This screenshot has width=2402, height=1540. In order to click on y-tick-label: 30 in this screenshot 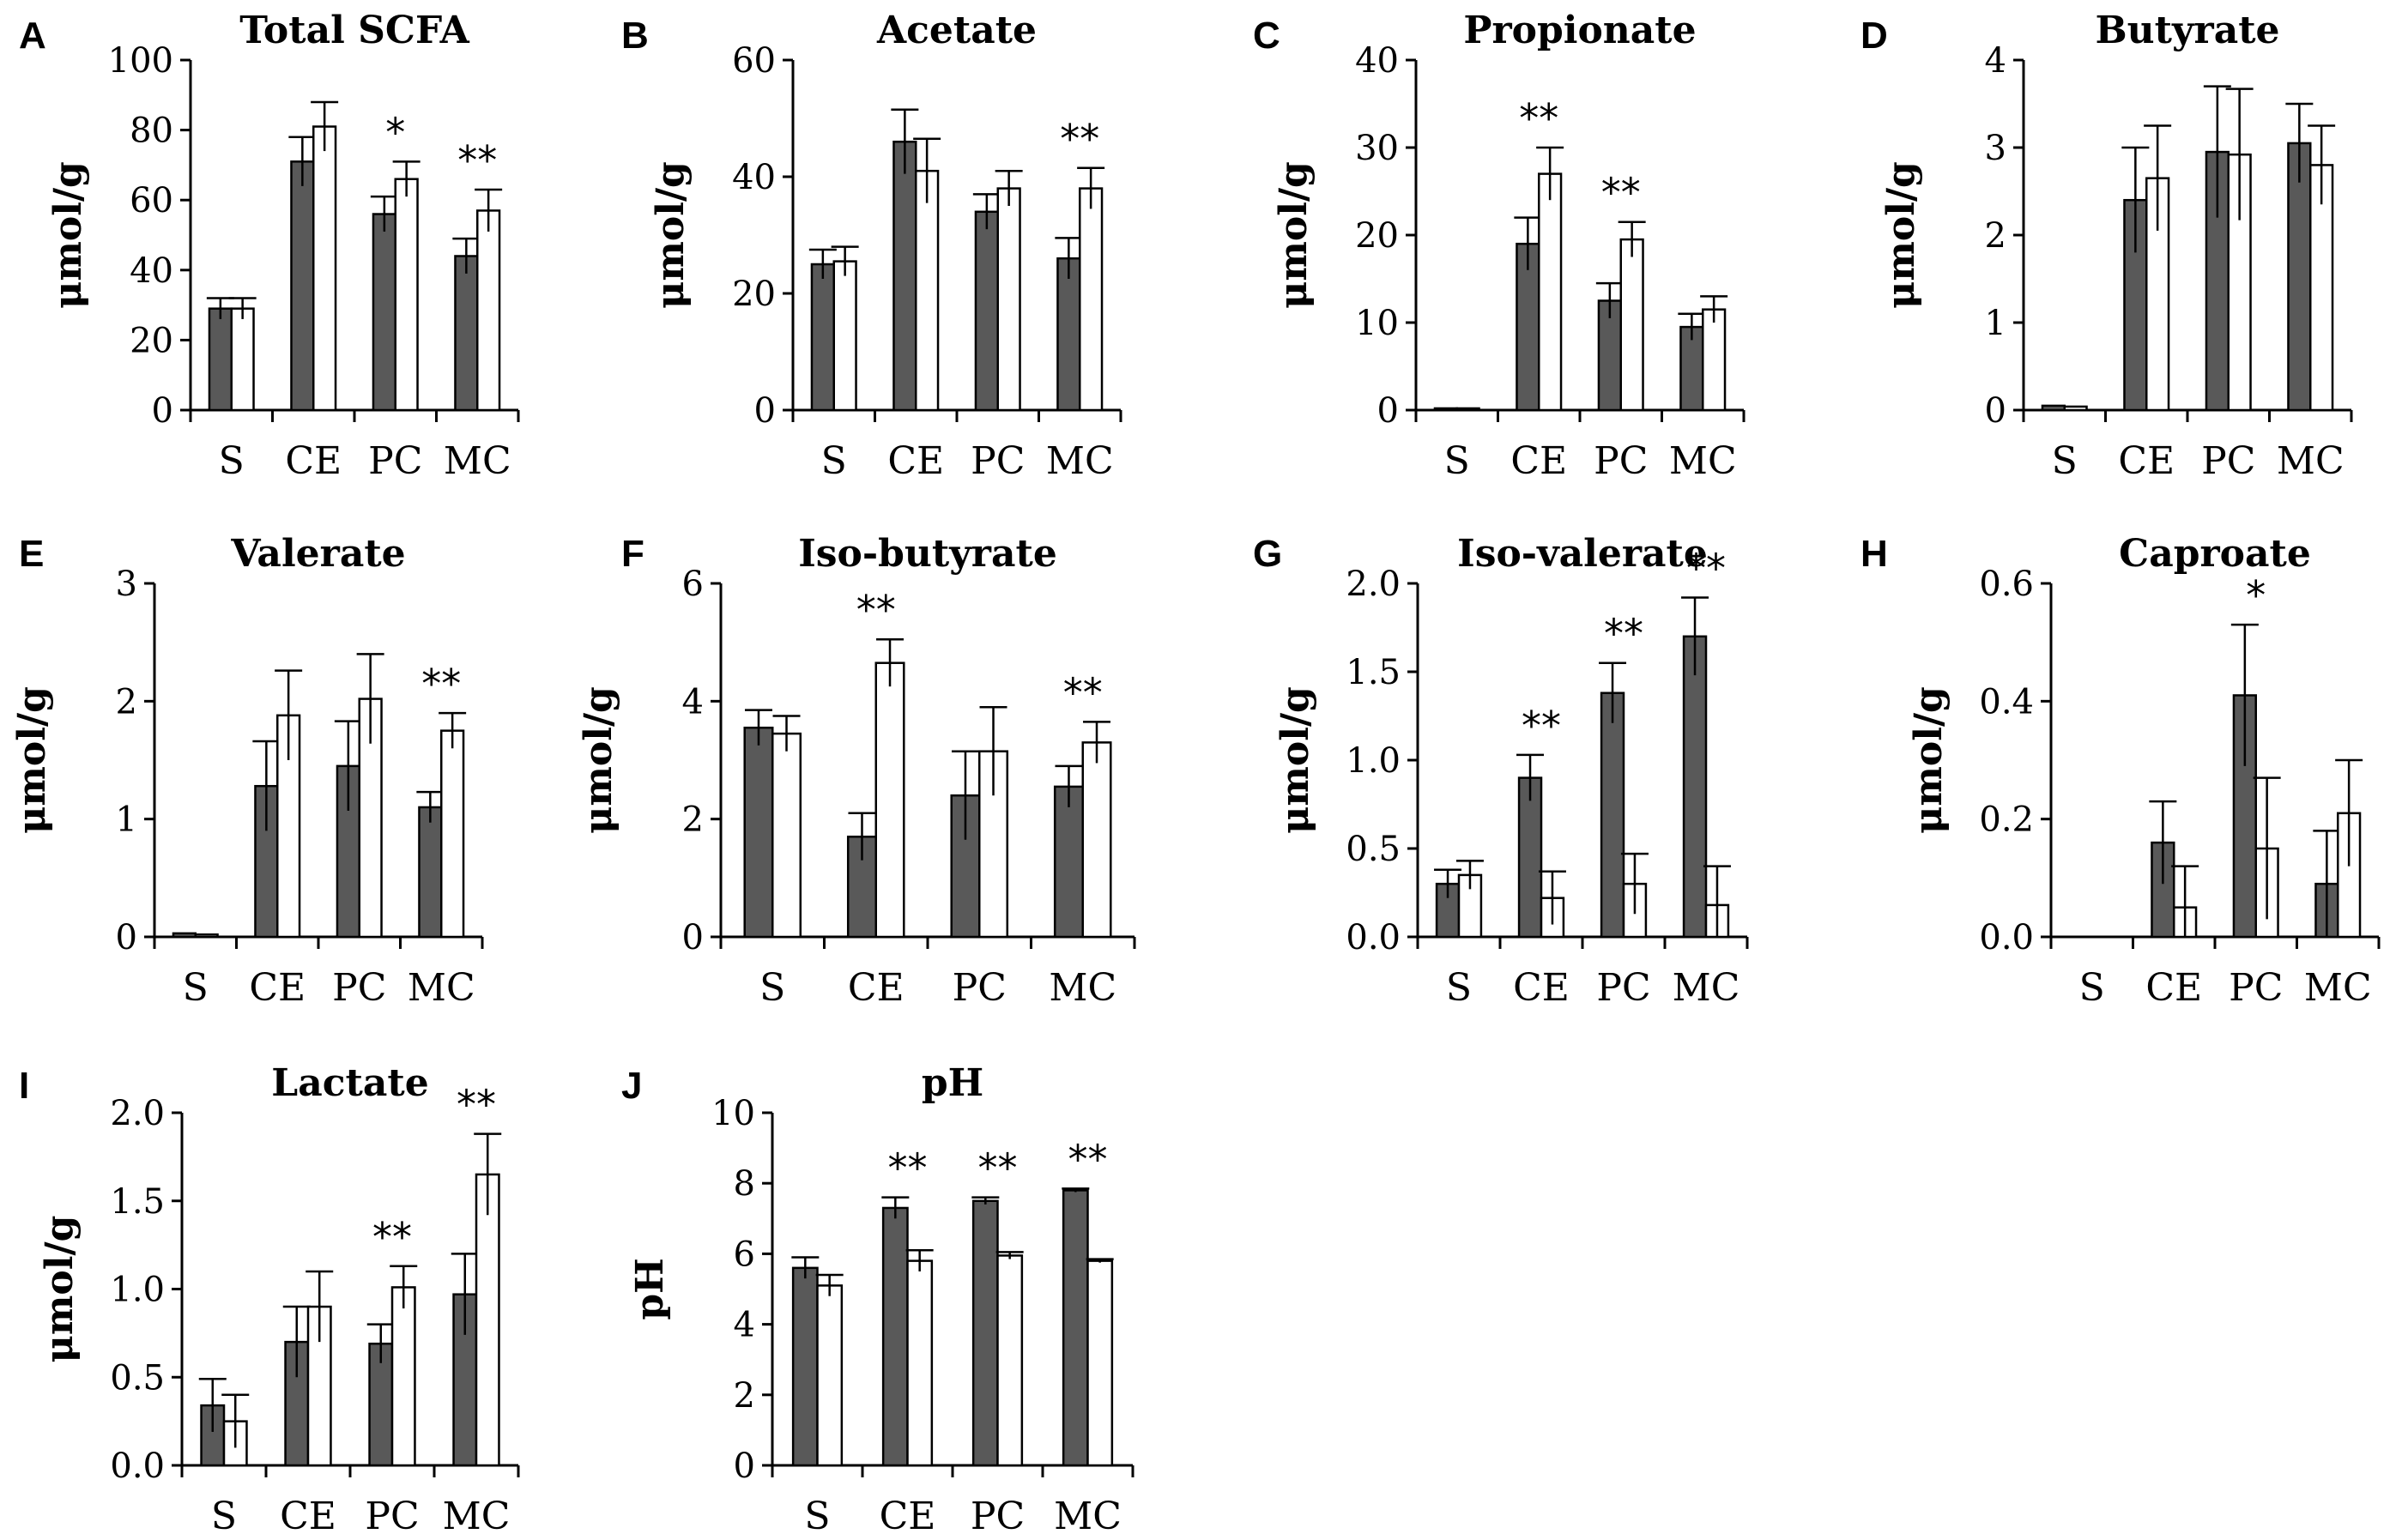, I will do `click(1377, 148)`.